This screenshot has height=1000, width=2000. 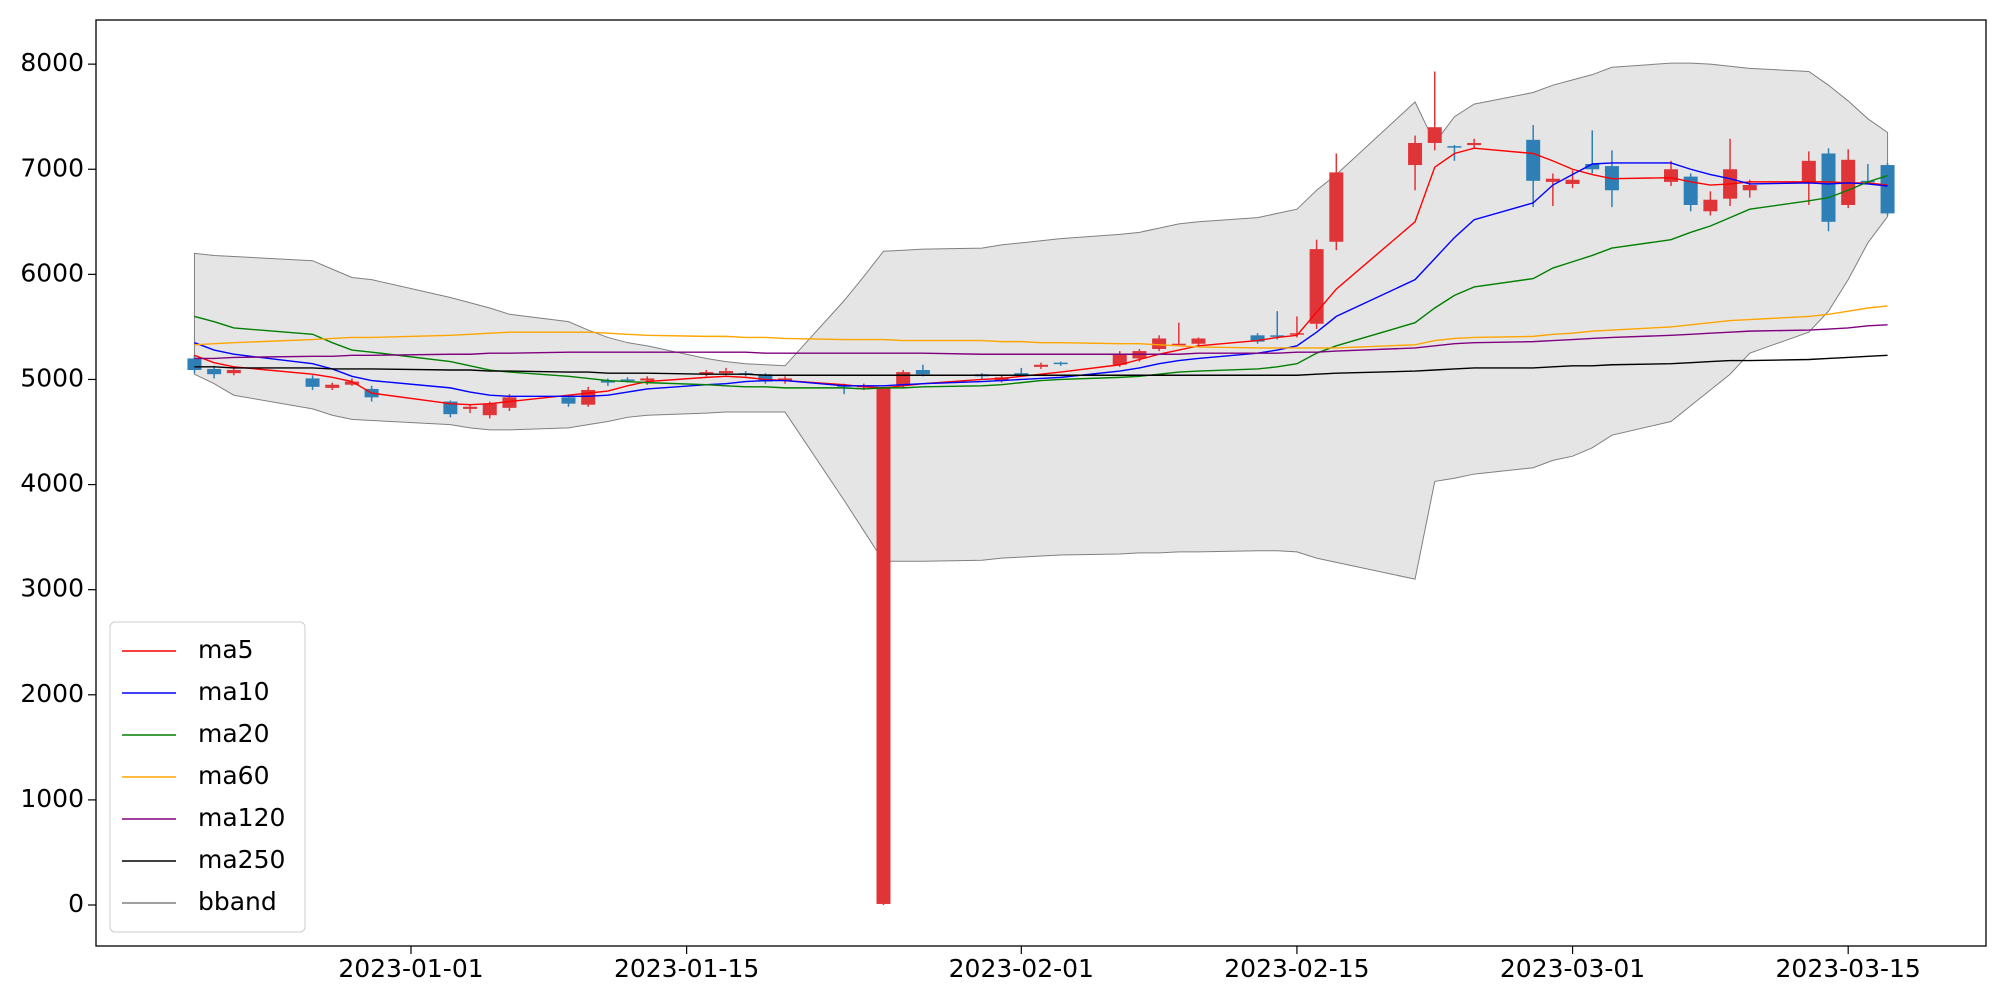 What do you see at coordinates (233, 691) in the screenshot?
I see `legend-label: ma10` at bounding box center [233, 691].